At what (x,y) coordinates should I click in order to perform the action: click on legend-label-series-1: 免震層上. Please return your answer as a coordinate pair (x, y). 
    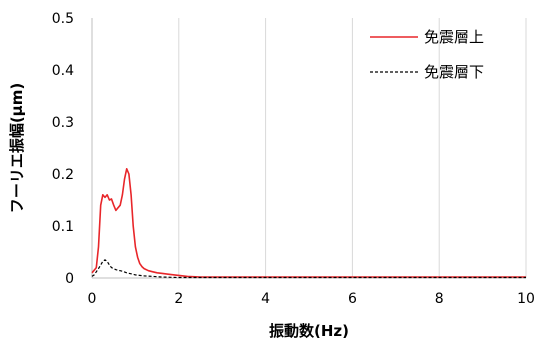
    Looking at the image, I should click on (454, 37).